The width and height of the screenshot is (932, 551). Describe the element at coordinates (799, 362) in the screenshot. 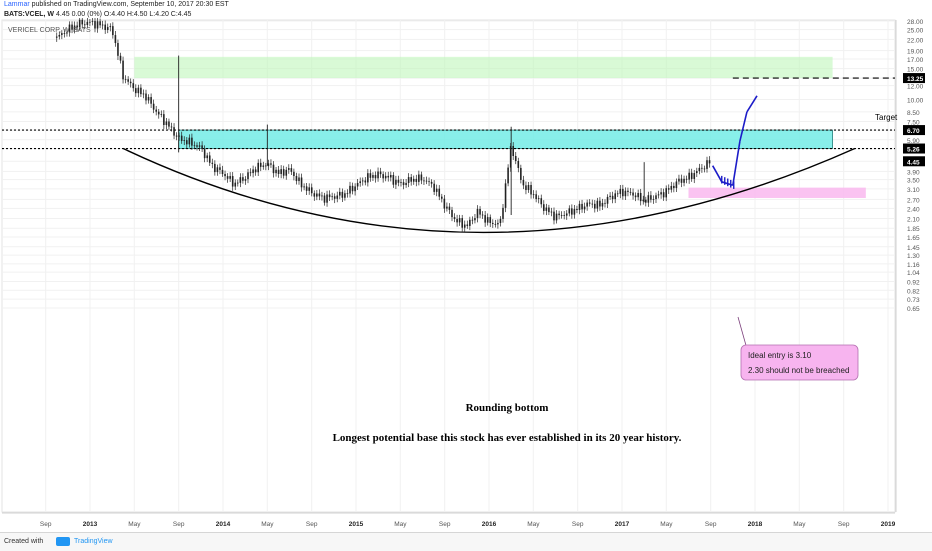

I see `callout-box` at that location.